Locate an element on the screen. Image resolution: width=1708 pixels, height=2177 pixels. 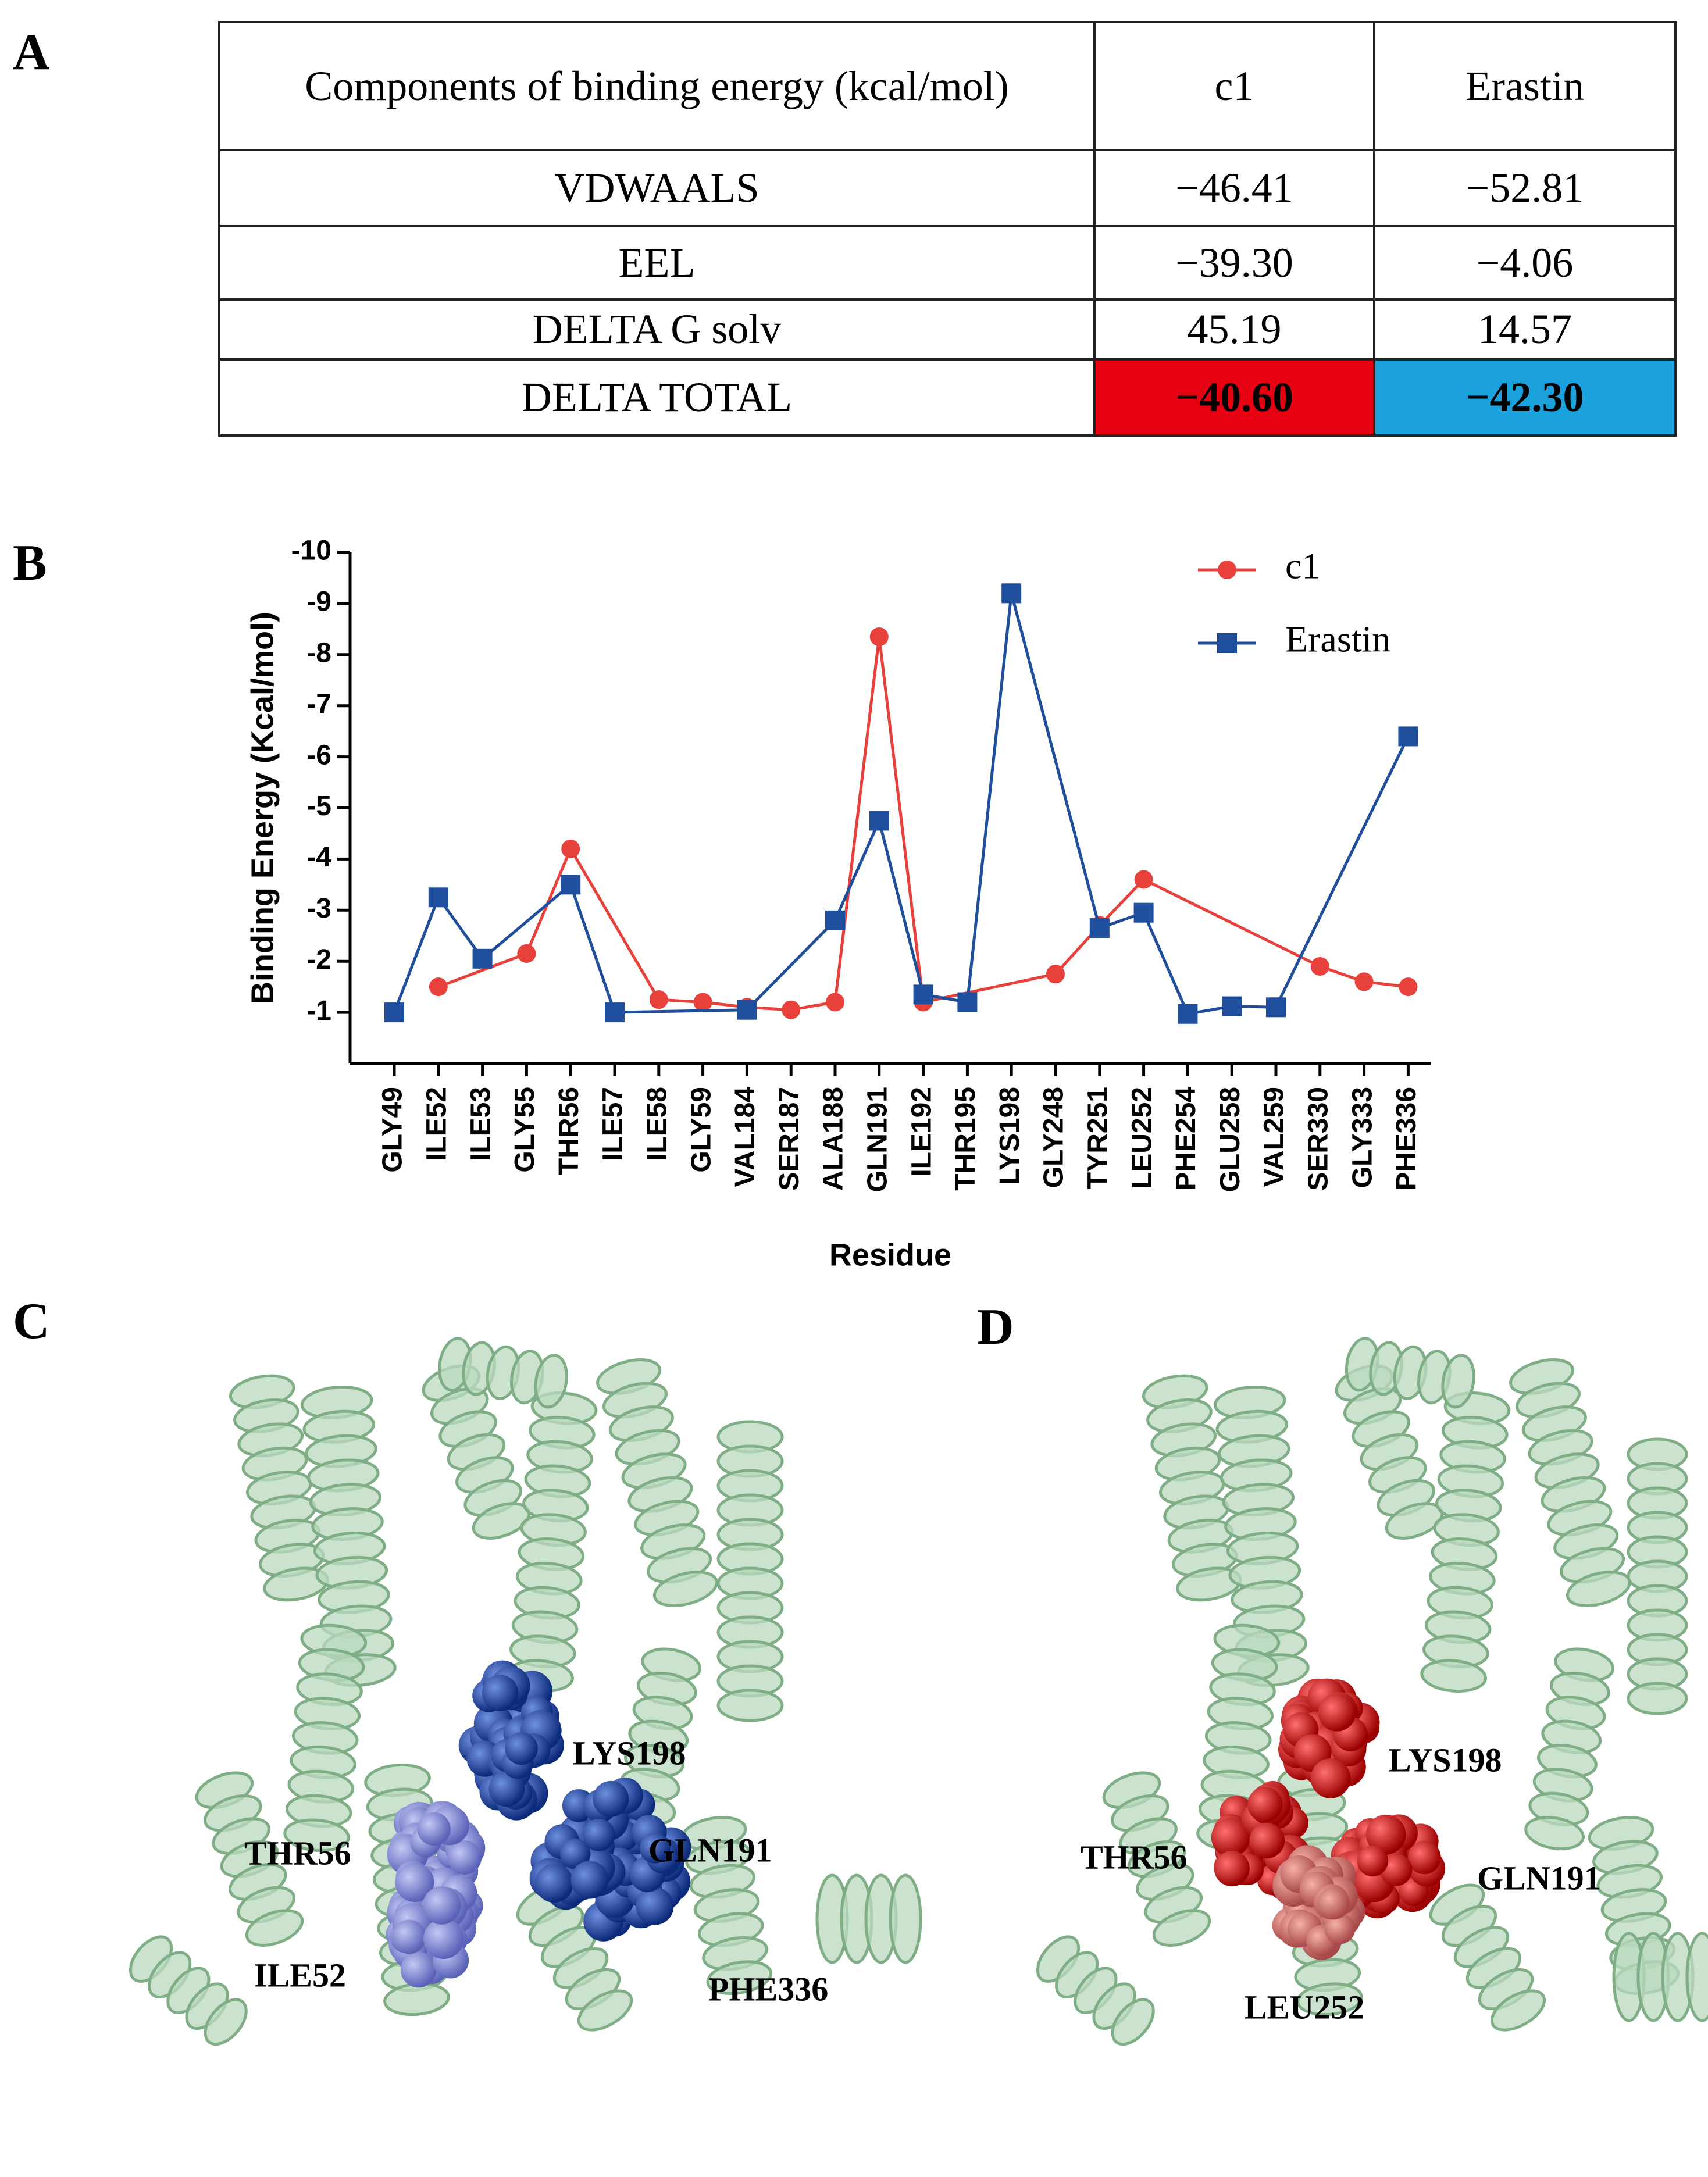
x-tick-label: ILE192 is located at coordinates (921, 1132).